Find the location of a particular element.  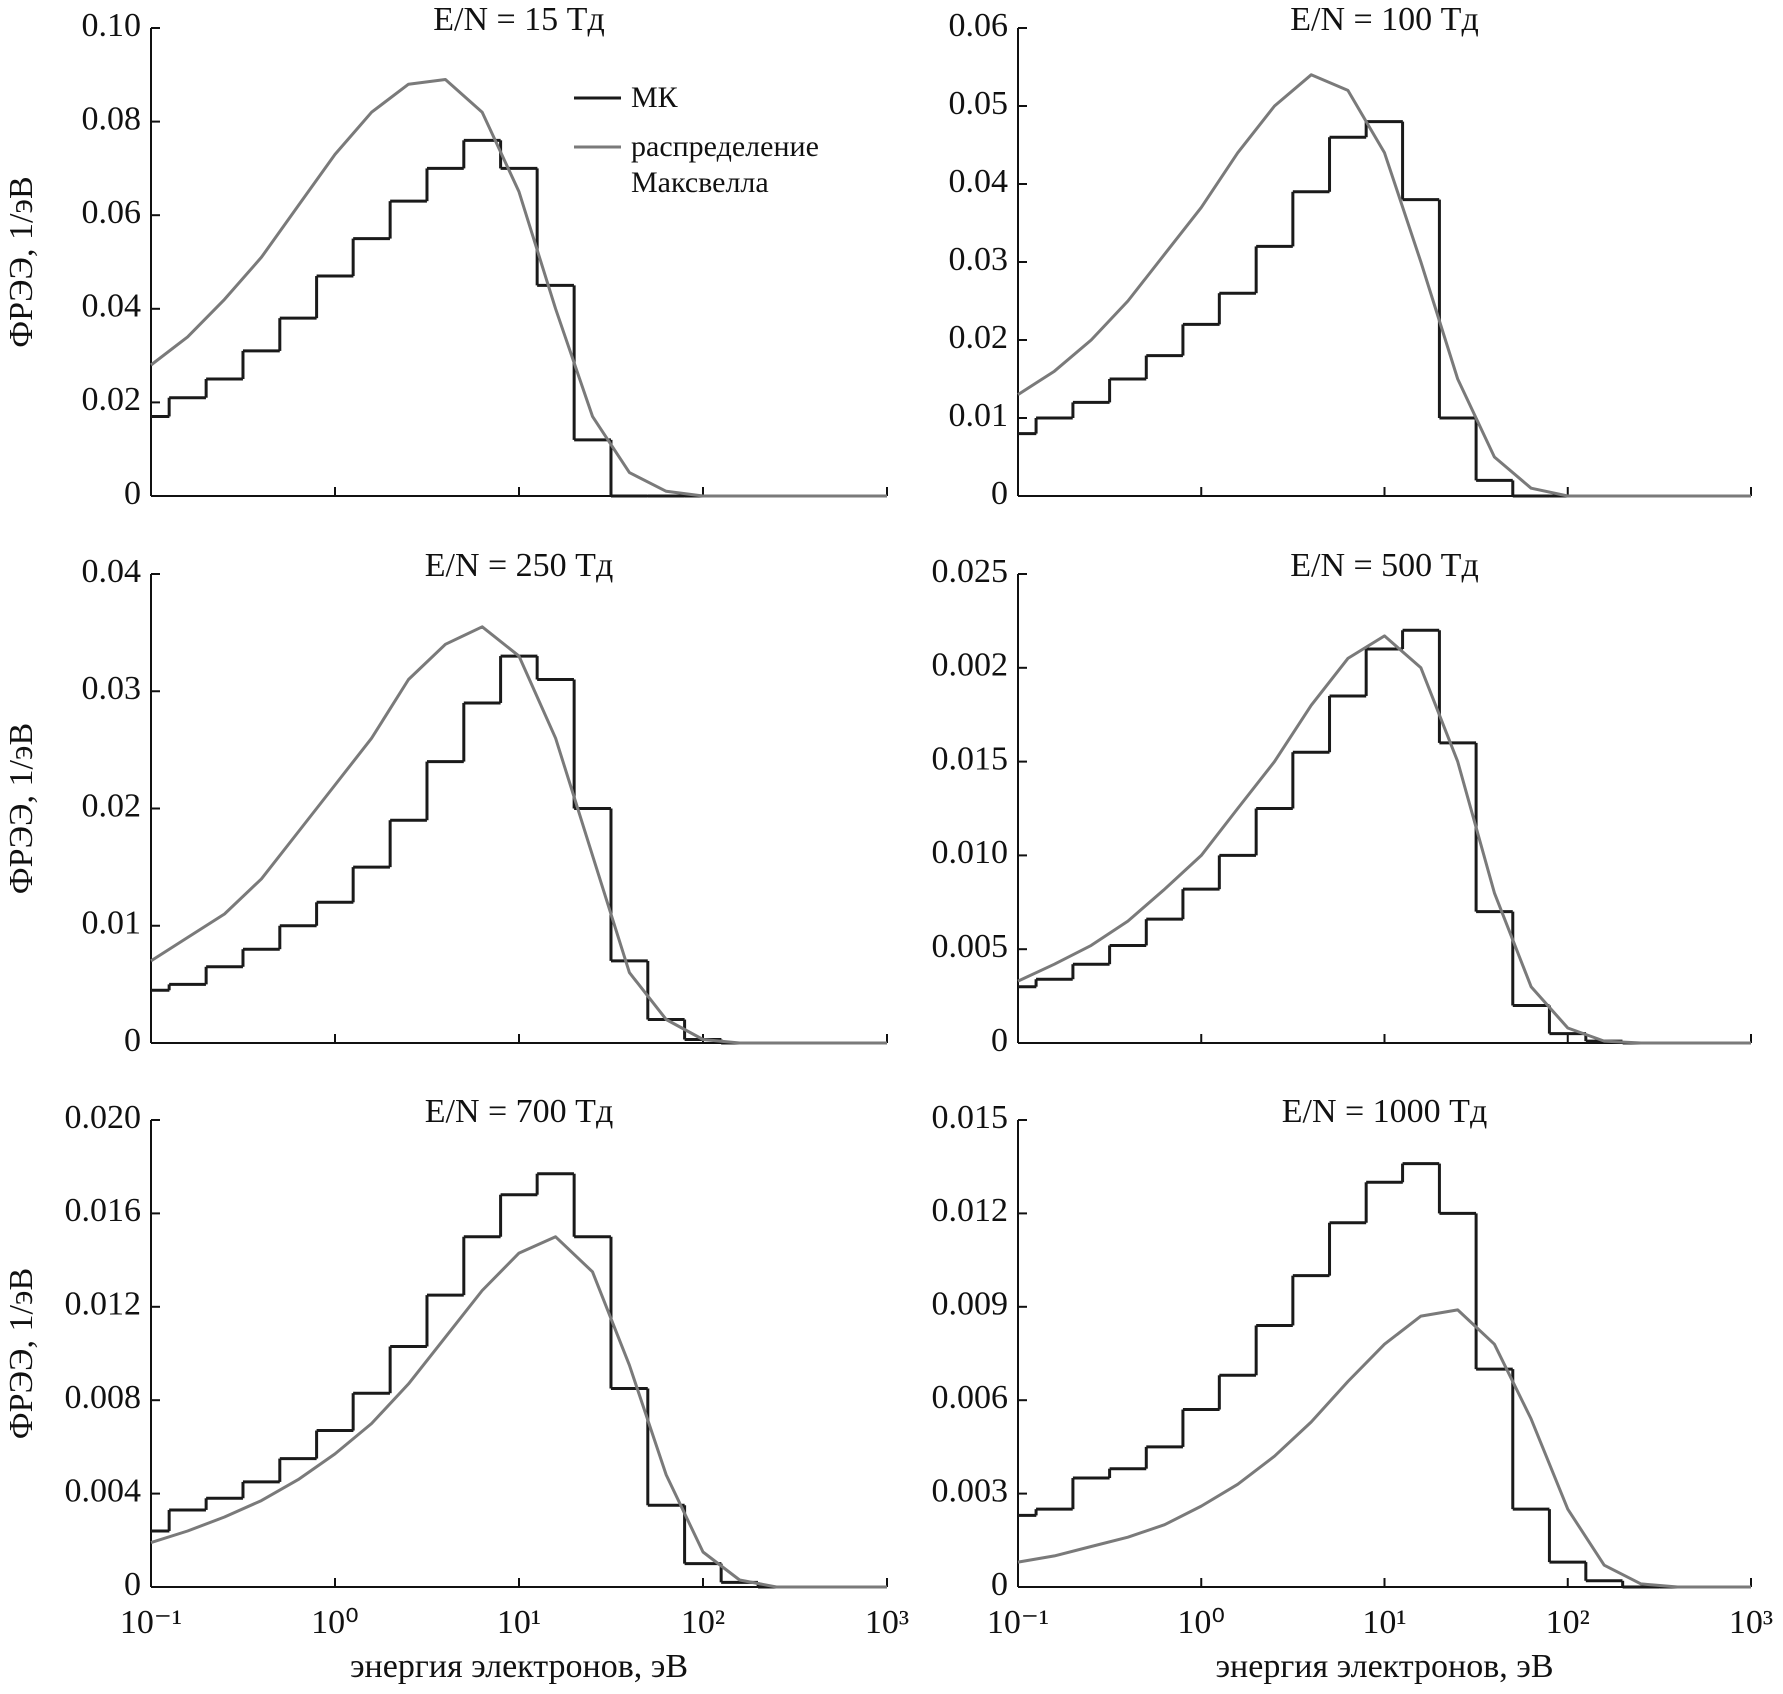

y-tick-label: 0.10 is located at coordinates (112, 25).